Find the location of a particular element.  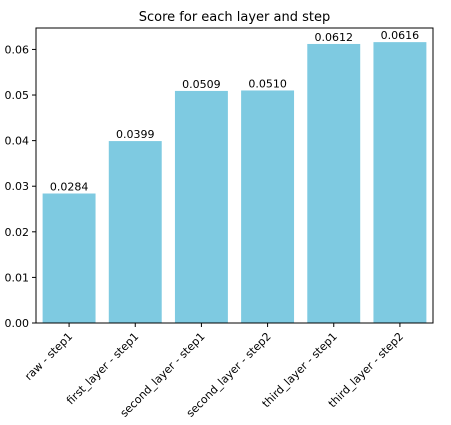

bar-value-label: 0.0510 is located at coordinates (267, 83).